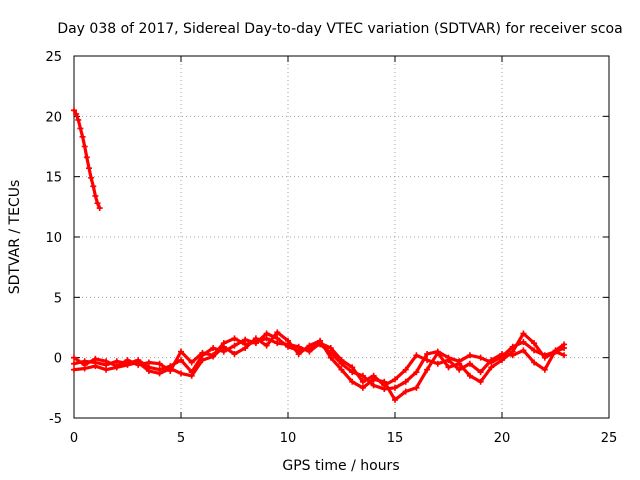  What do you see at coordinates (55, 419) in the screenshot?
I see `y-tick-label: -5` at bounding box center [55, 419].